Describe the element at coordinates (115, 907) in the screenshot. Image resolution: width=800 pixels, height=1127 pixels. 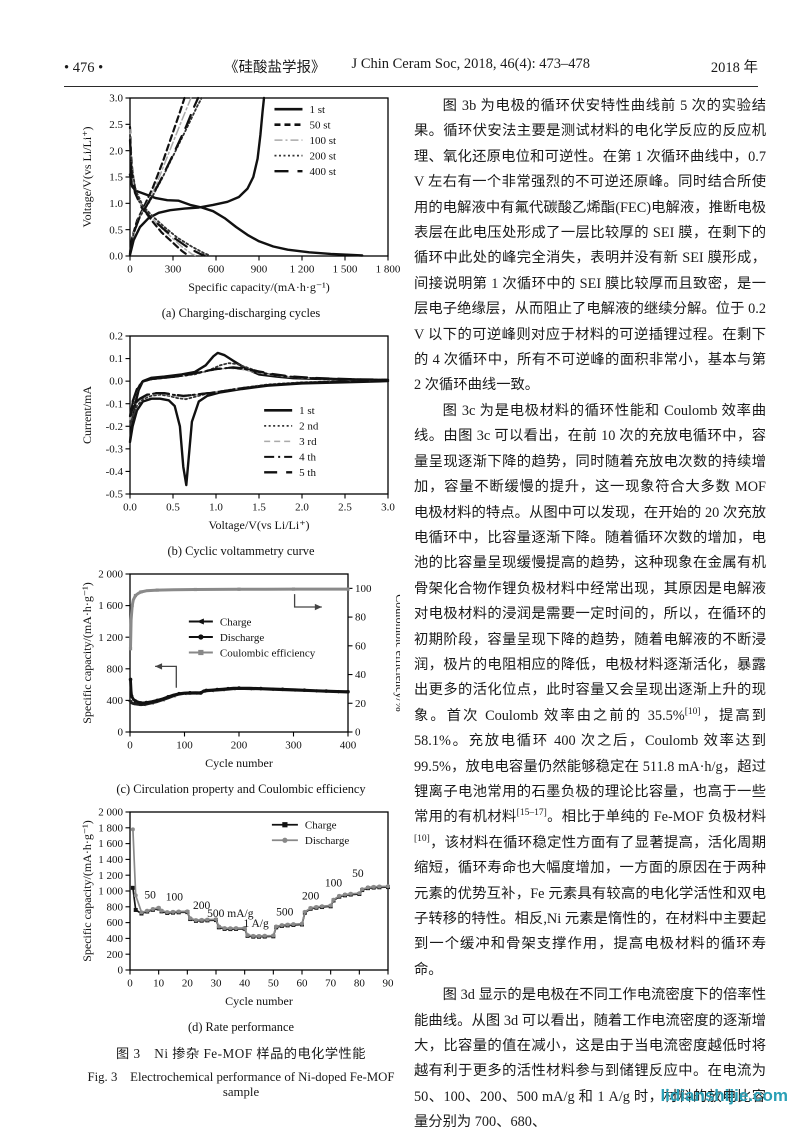
I see `y-tick-label: 800` at that location.